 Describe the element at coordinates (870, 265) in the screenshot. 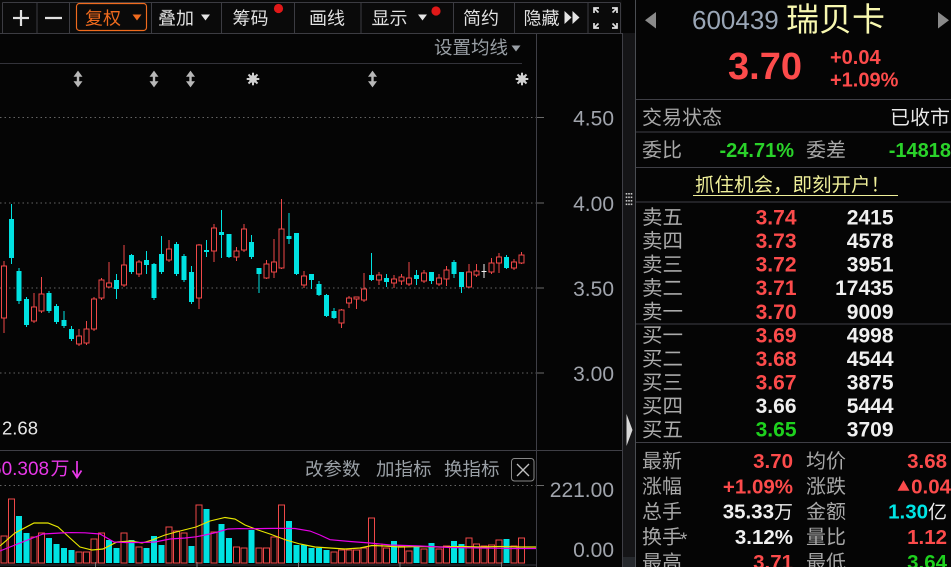

I see `svg-text: 3951` at that location.